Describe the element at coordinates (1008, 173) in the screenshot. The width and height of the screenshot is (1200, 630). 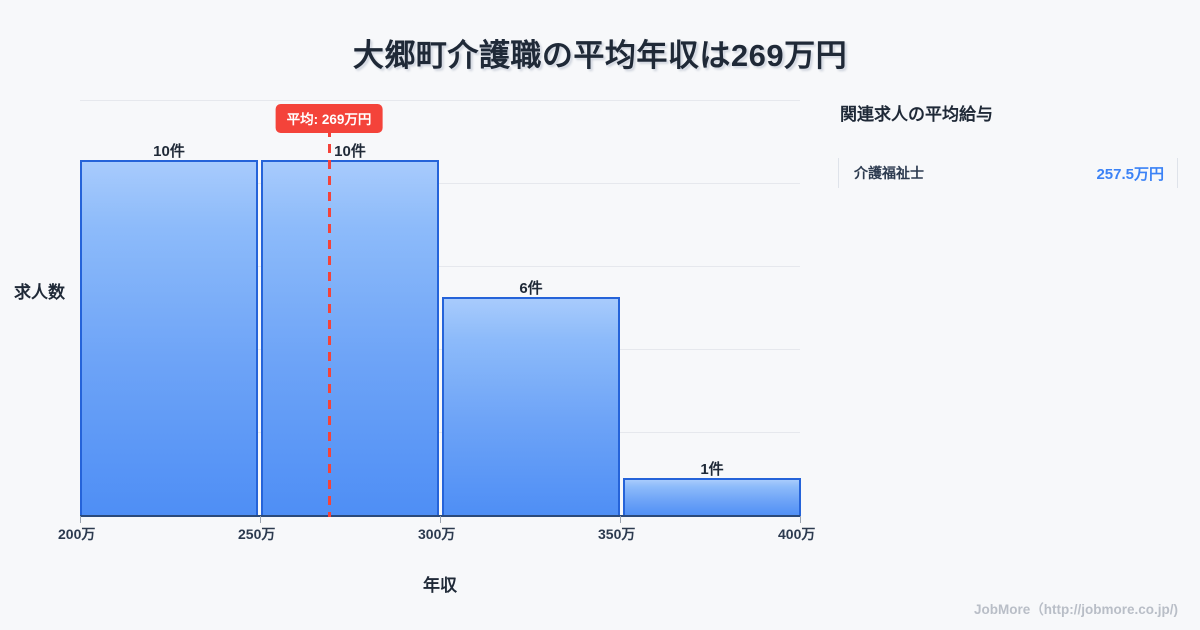
I see `related-salary-row: 介護福祉士 257.5万円` at that location.